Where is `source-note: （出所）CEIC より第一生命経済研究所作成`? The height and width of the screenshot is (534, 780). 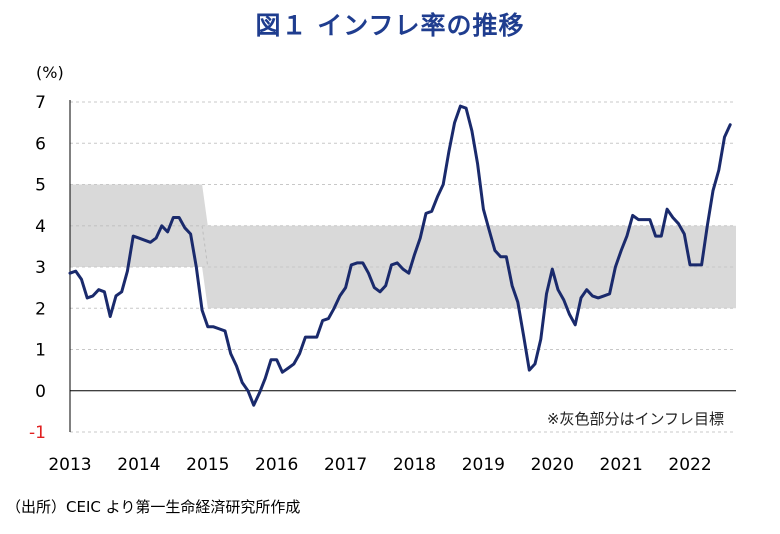 source-note: （出所）CEIC より第一生命経済研究所作成 is located at coordinates (153, 507).